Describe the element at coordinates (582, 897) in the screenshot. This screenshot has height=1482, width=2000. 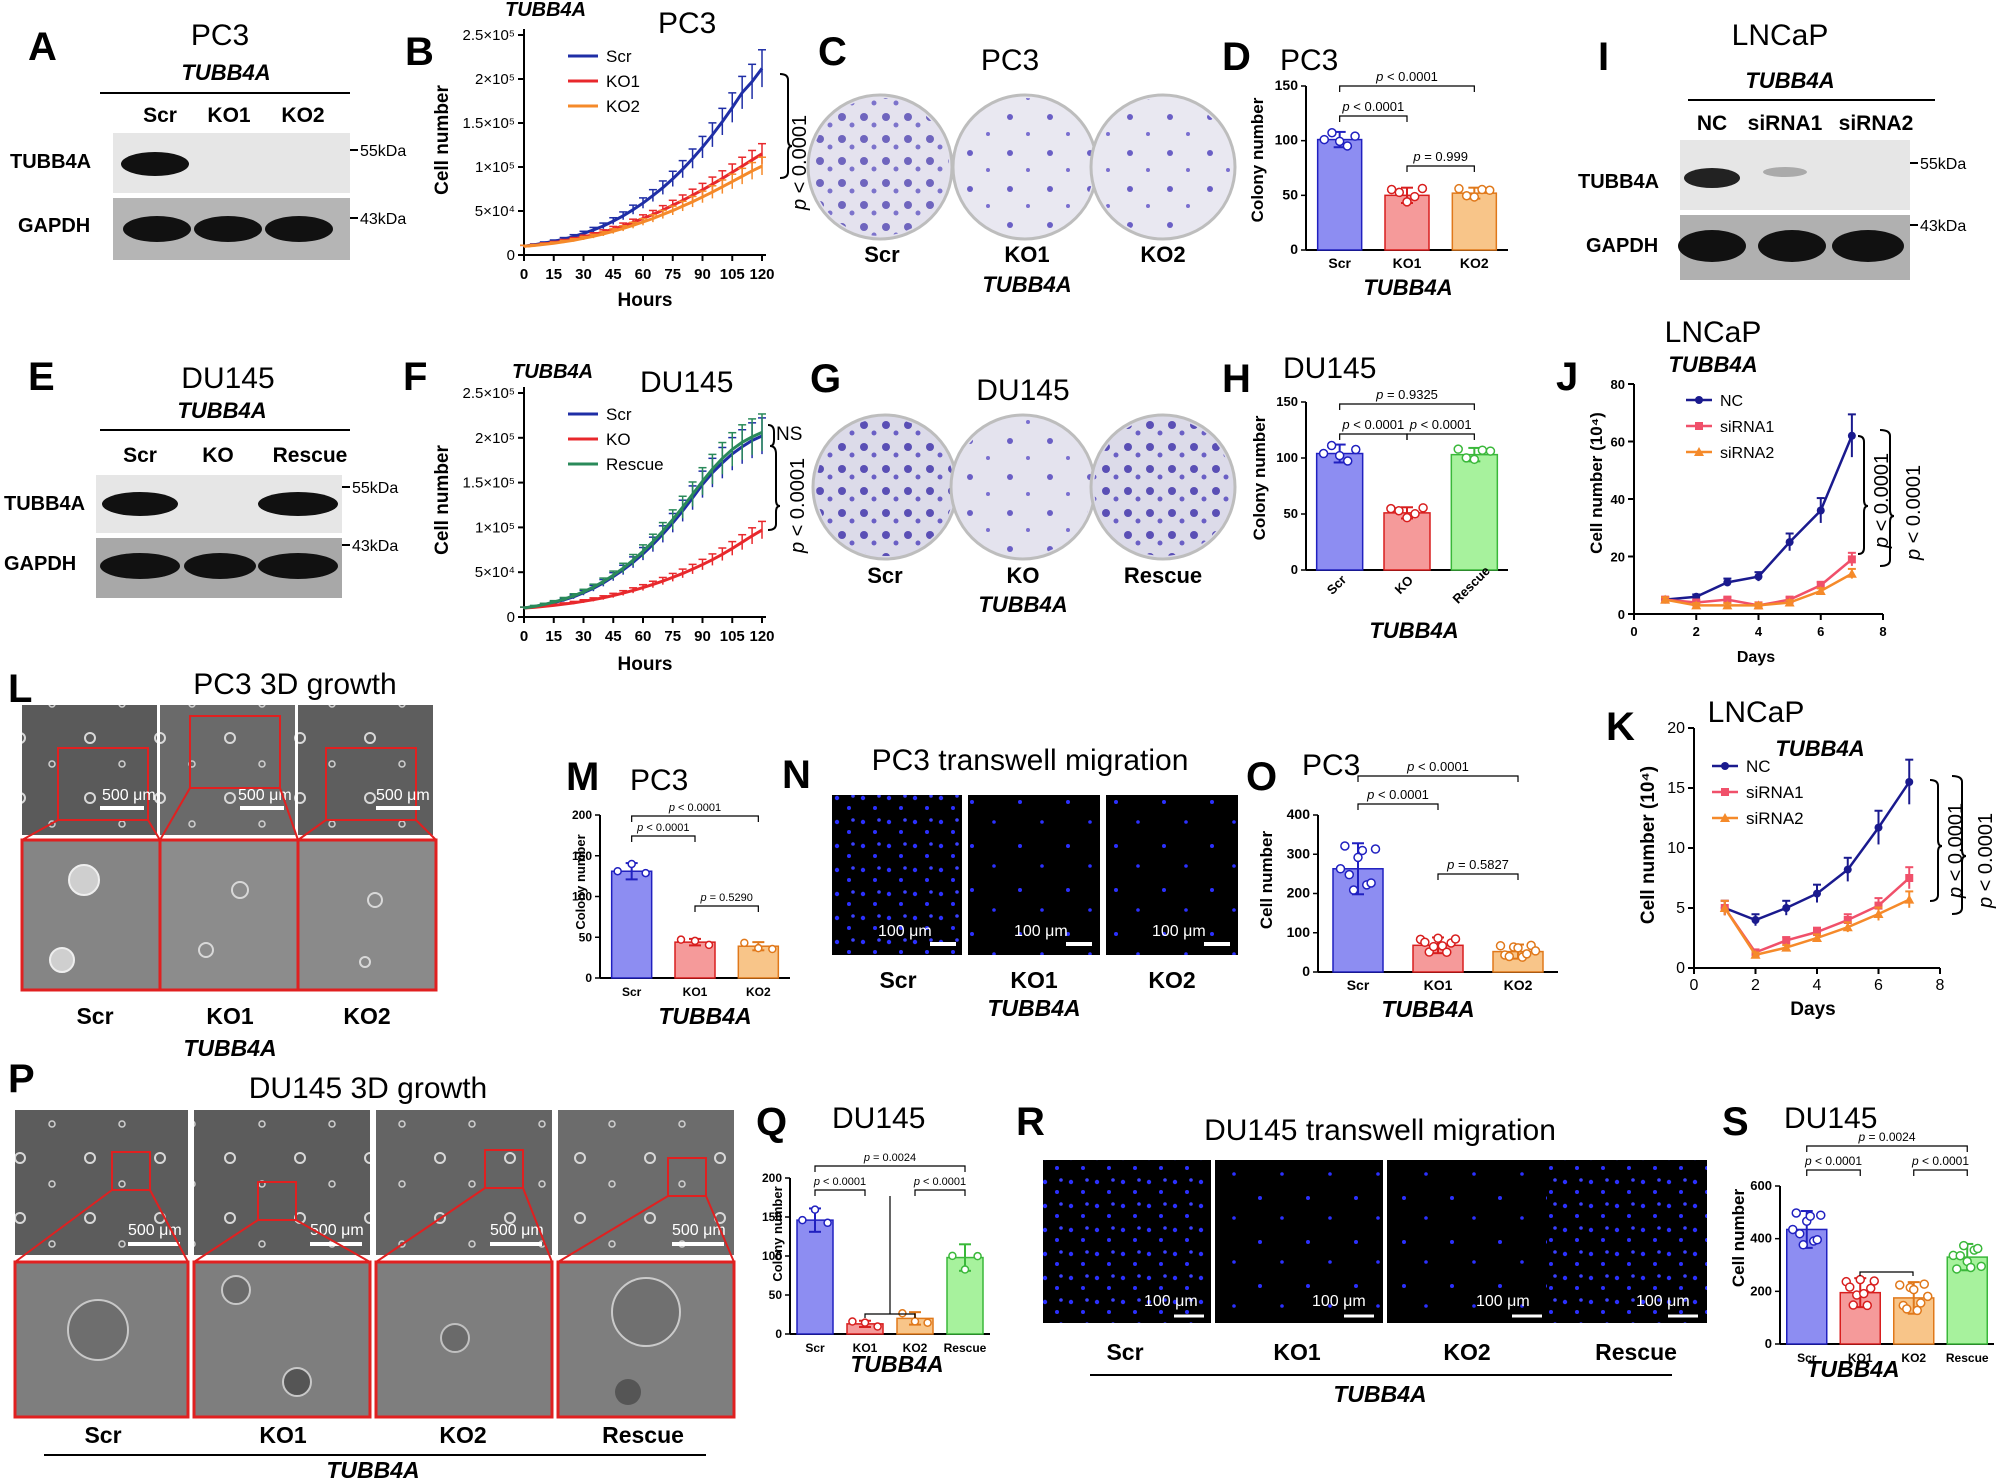
I see `y-tick-label: 100` at that location.